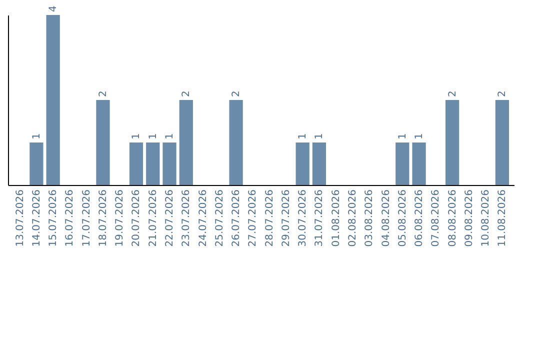 The width and height of the screenshot is (540, 340). What do you see at coordinates (402, 218) in the screenshot?
I see `x-tick-label: 05.08.2026` at bounding box center [402, 218].